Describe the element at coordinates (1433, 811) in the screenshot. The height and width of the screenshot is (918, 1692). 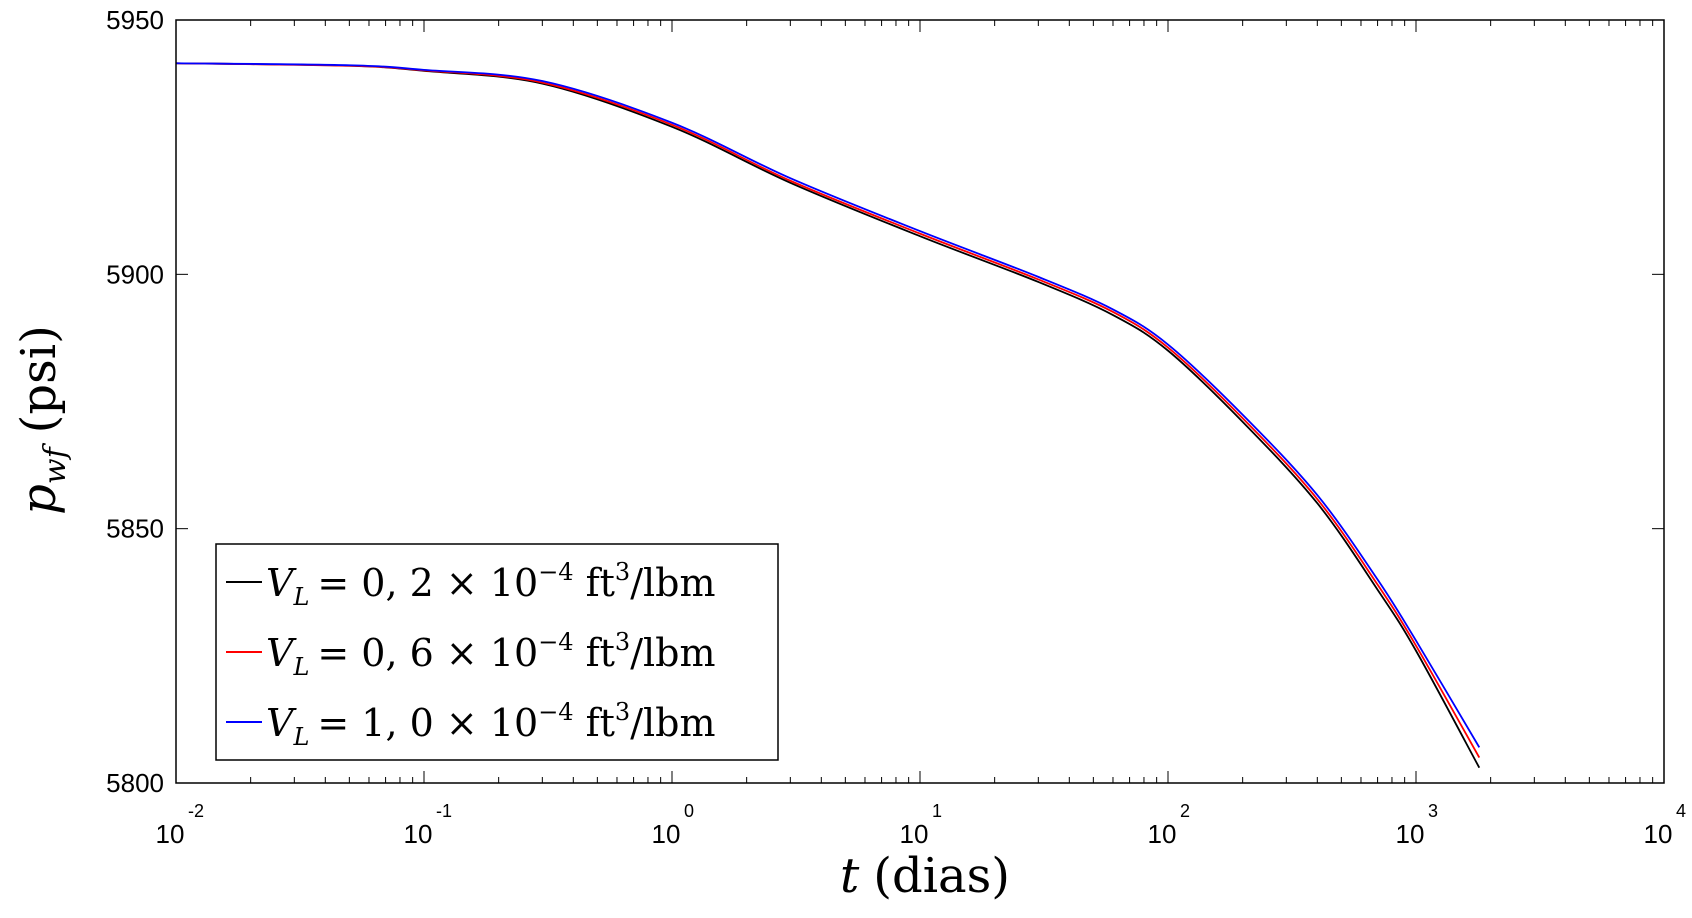
I see `x-tick-exponent: 3` at that location.